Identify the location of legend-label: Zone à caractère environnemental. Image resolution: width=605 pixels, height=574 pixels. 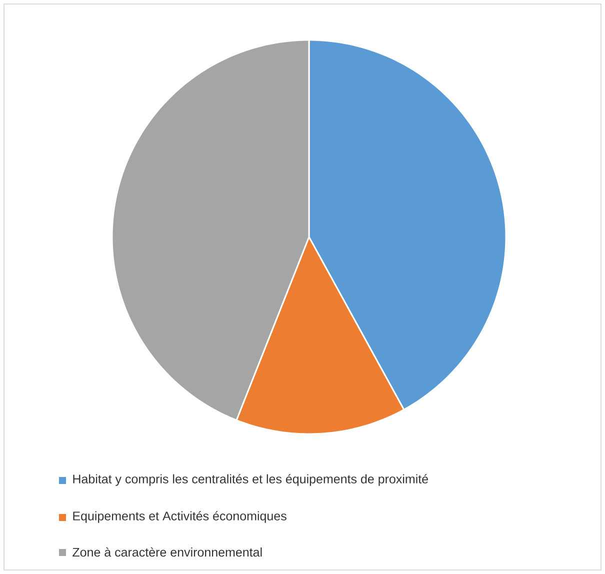
(167, 552).